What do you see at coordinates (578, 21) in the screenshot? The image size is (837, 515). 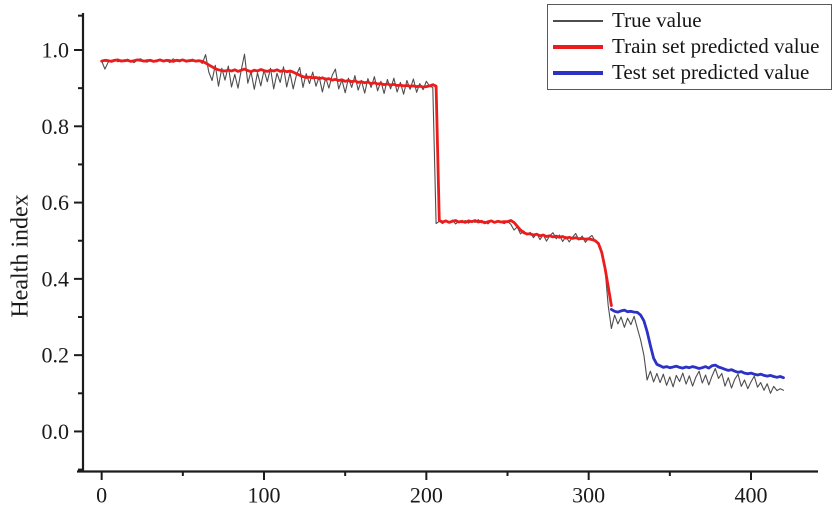 I see `legend-line-true-icon` at bounding box center [578, 21].